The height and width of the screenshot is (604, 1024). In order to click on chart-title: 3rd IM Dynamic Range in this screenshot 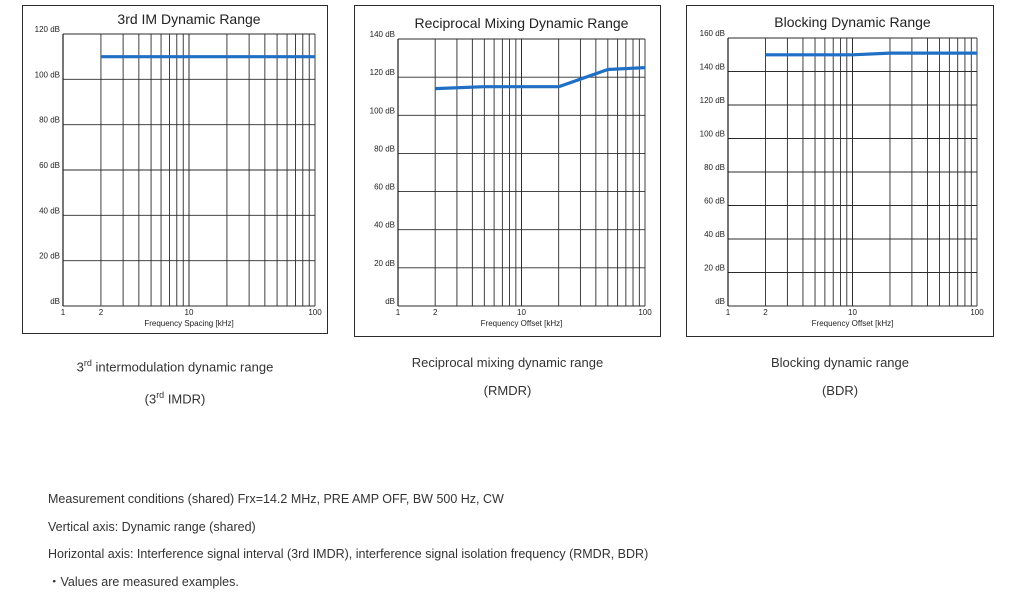, I will do `click(188, 19)`.